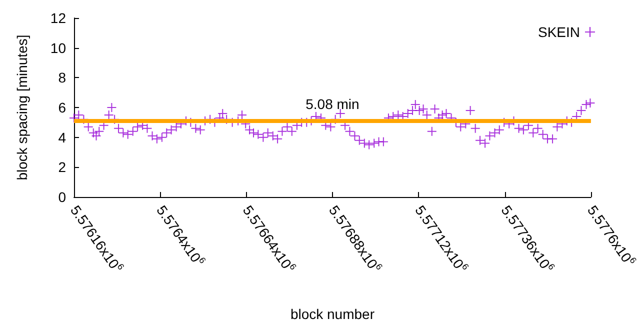  Describe the element at coordinates (62, 108) in the screenshot. I see `y-tick-label: 6` at that location.